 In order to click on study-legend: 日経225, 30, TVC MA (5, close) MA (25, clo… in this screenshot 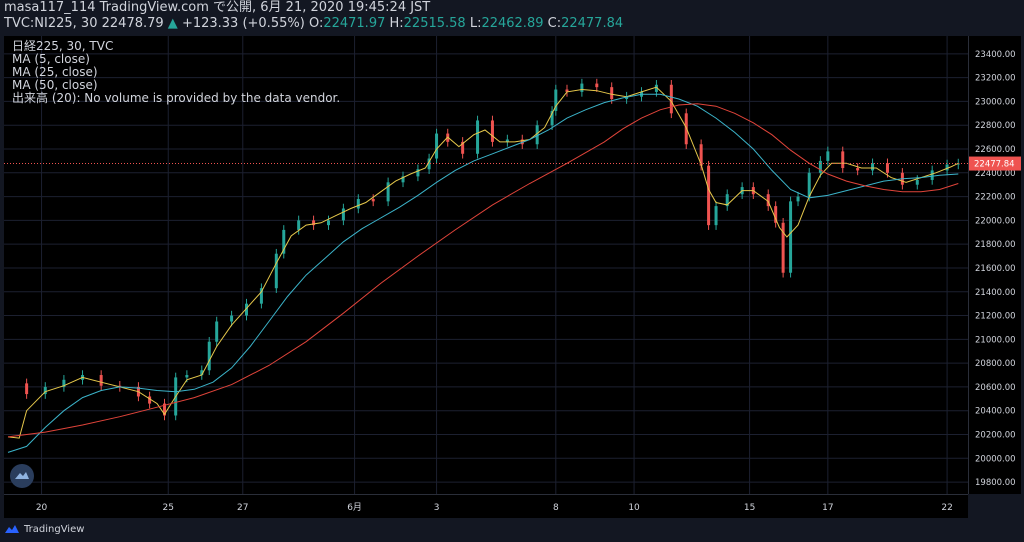, I will do `click(176, 72)`.